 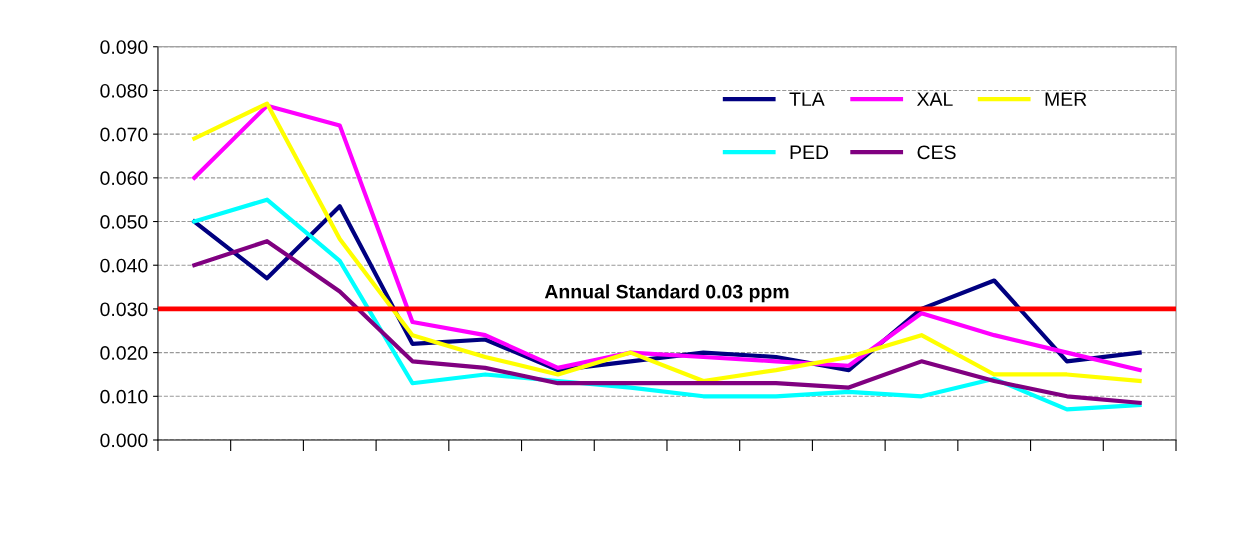 I want to click on y-tick-label: 0.030, so click(x=124, y=309).